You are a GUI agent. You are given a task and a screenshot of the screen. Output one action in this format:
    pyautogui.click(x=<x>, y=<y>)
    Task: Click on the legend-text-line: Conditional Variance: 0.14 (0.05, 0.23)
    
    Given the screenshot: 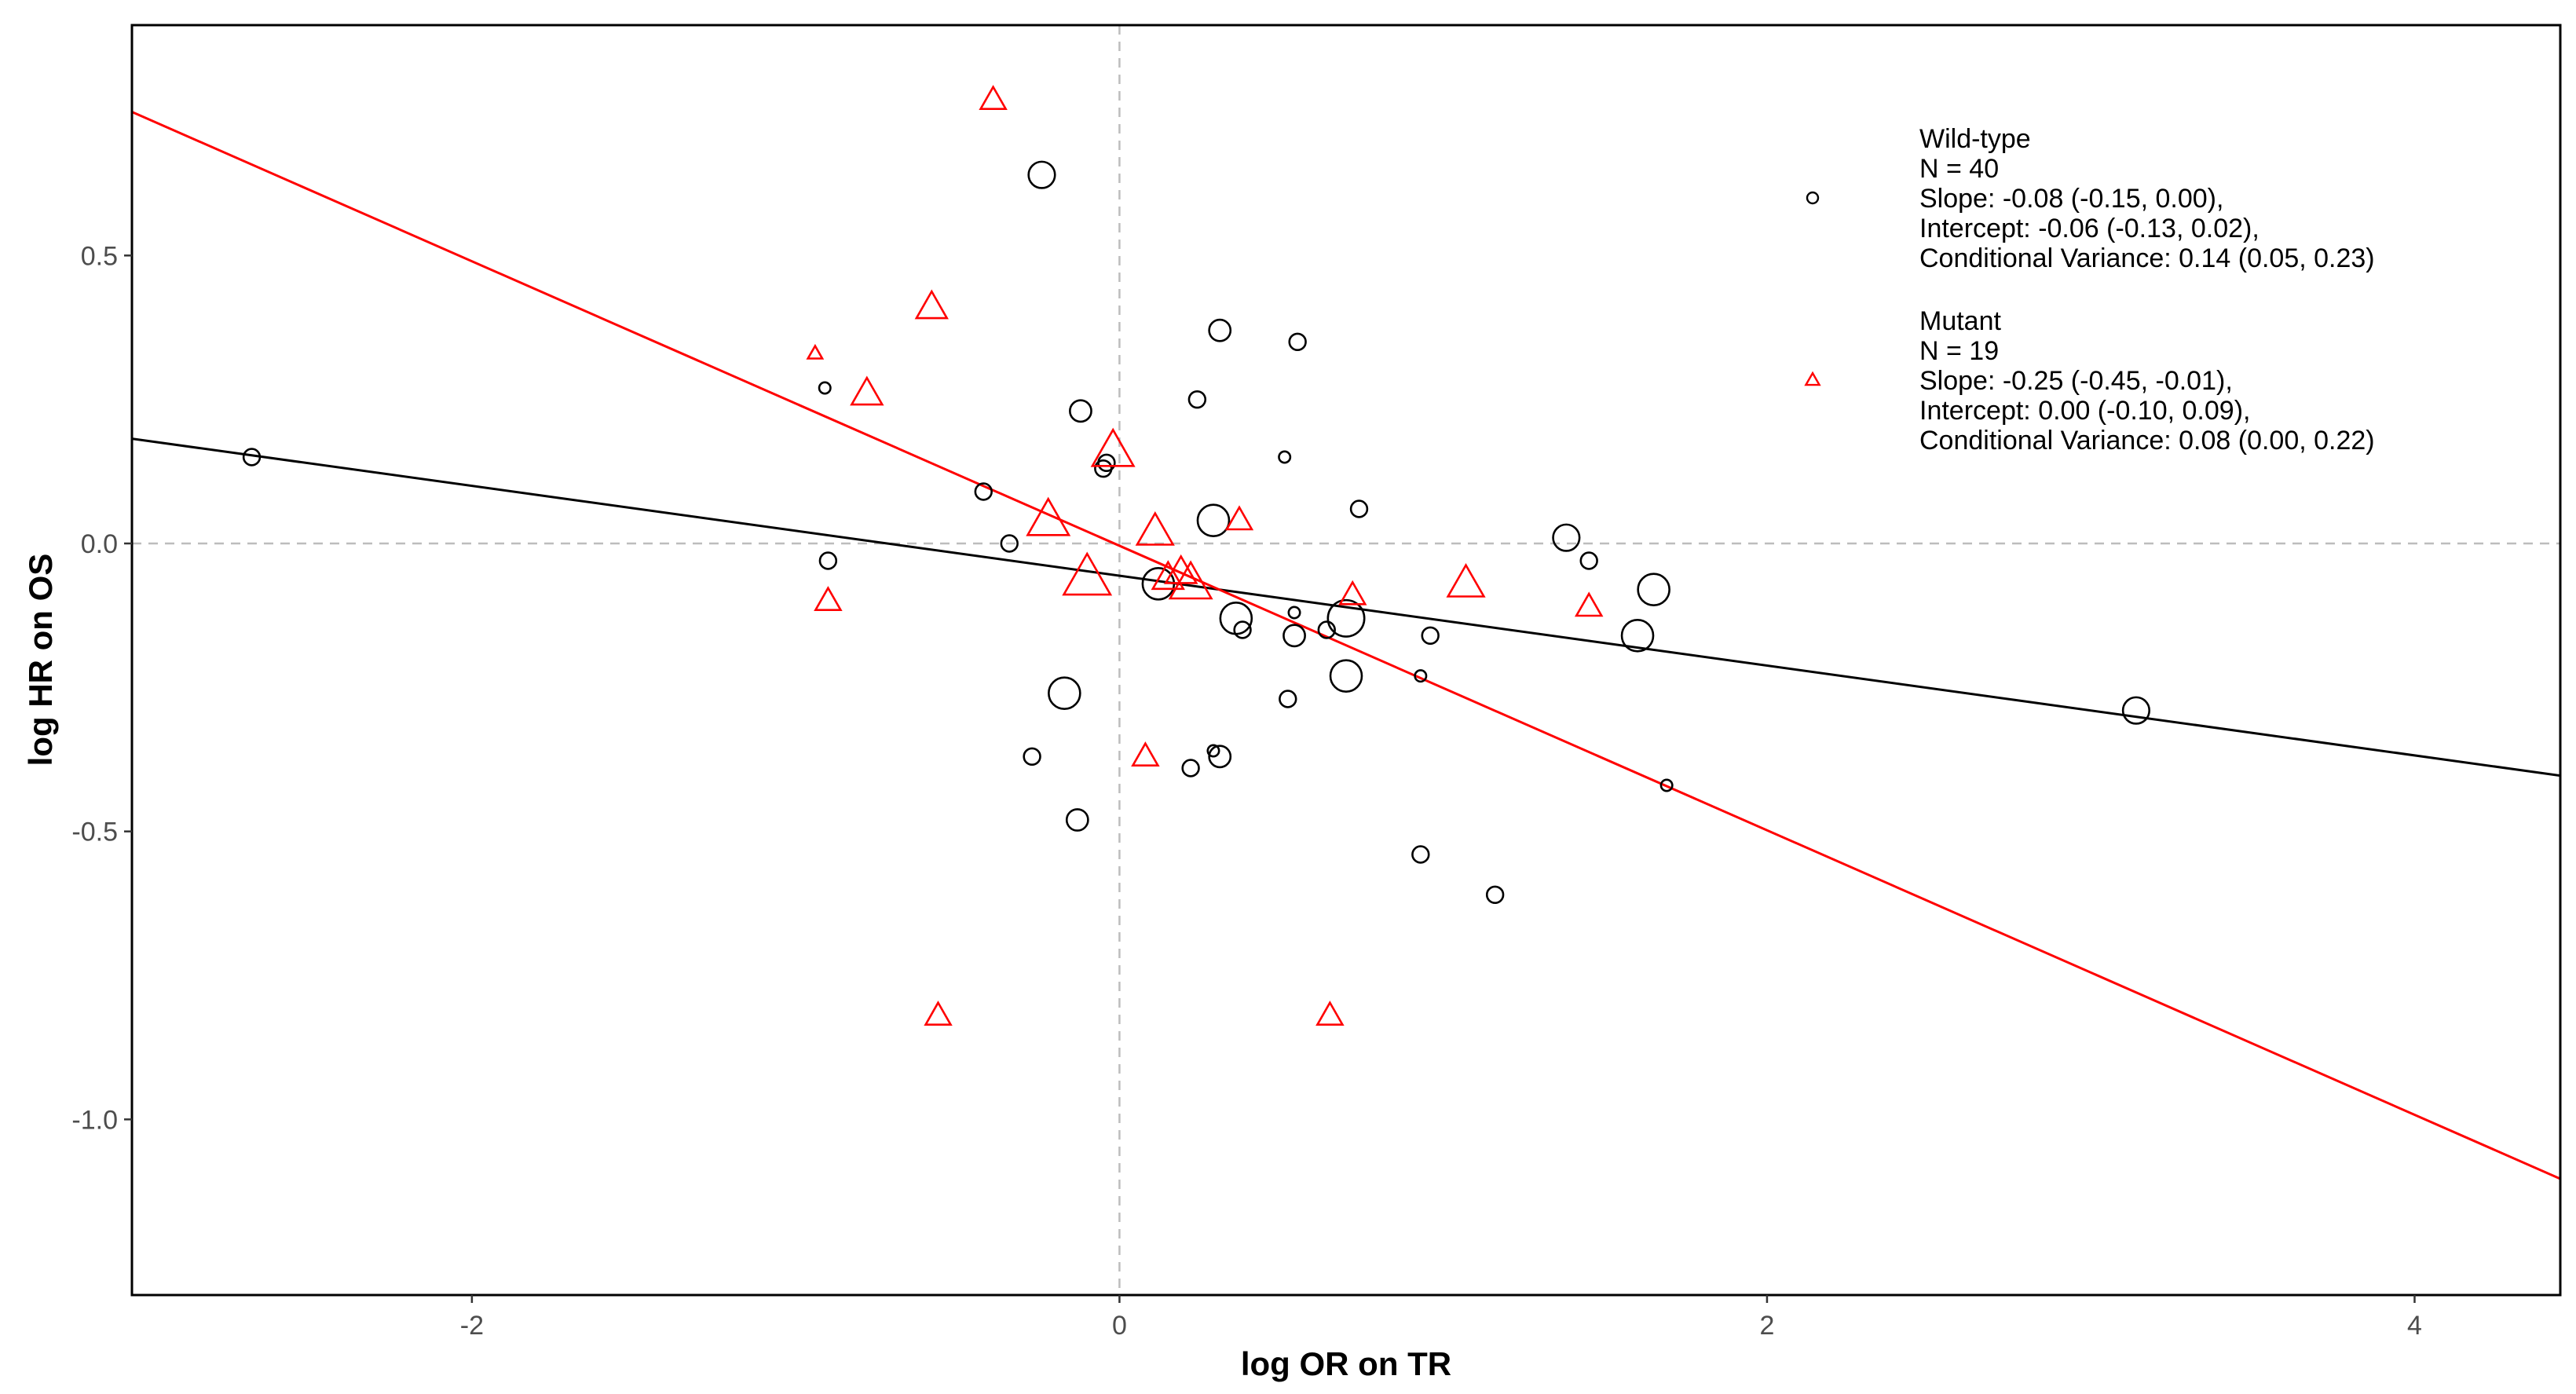 What is the action you would take?
    pyautogui.click(x=2147, y=258)
    